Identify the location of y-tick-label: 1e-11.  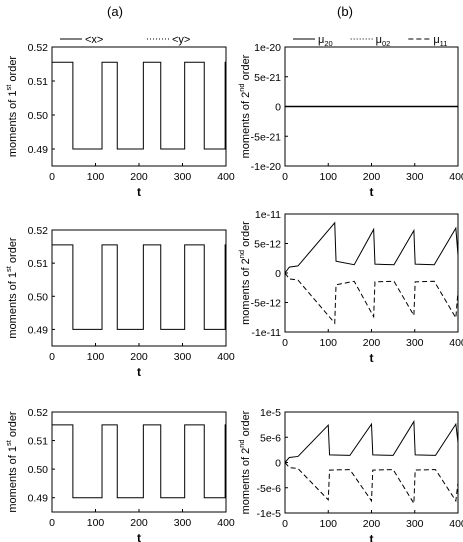
(268, 215).